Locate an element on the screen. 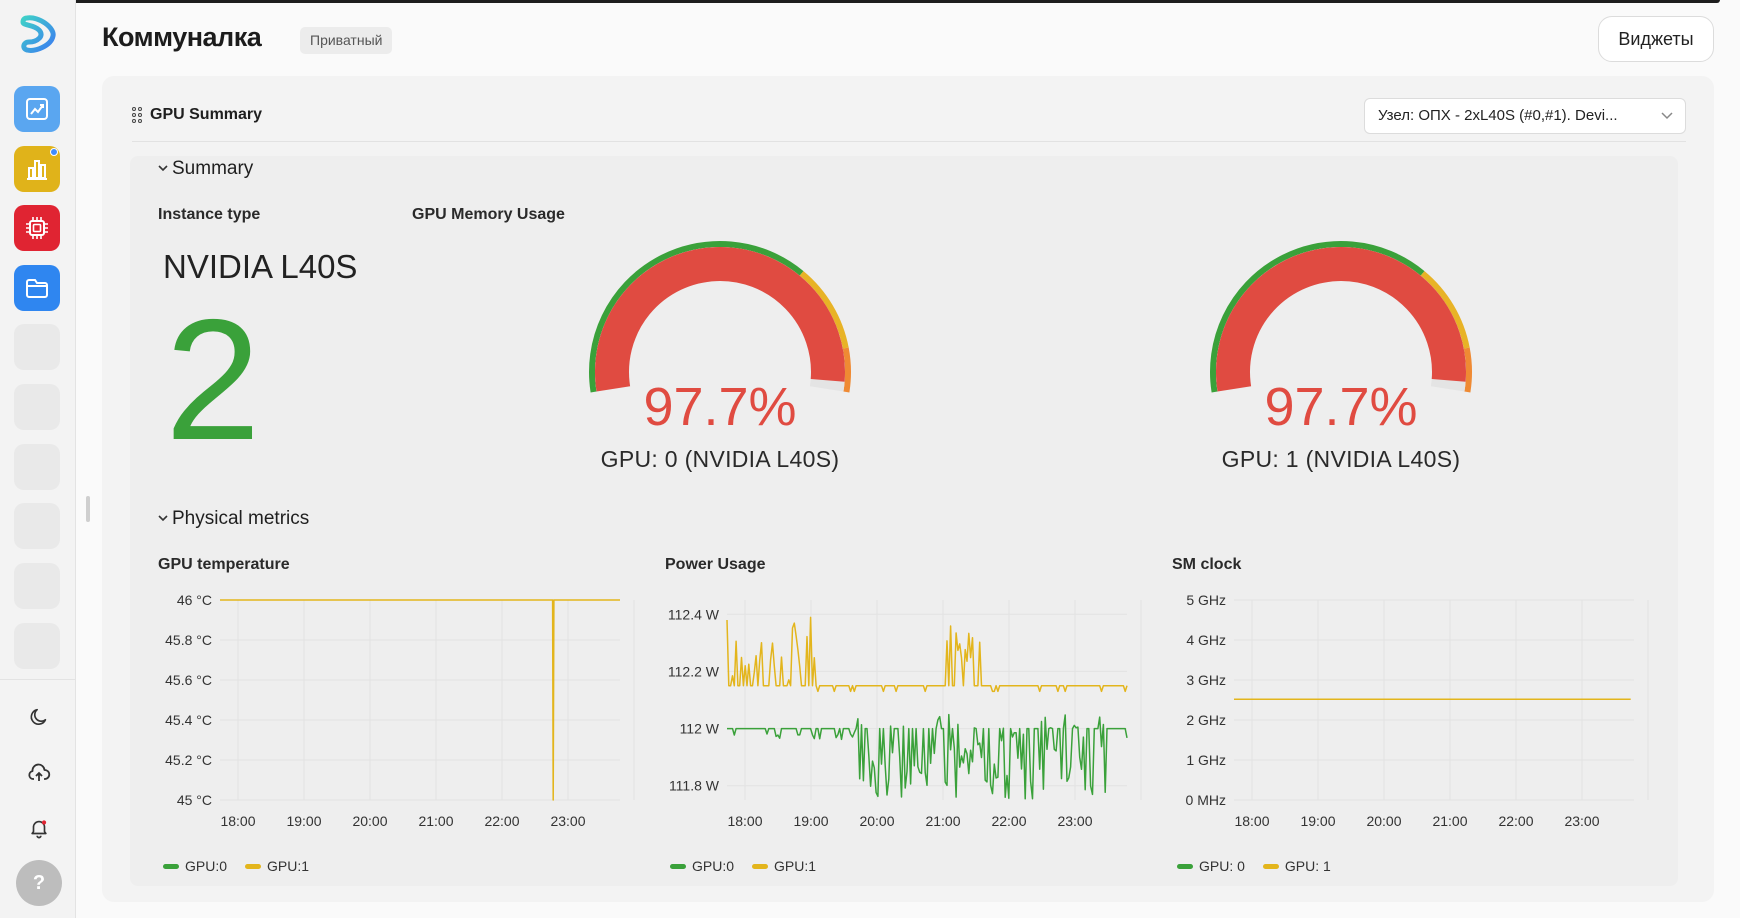 The image size is (1740, 918). sidebar: ? is located at coordinates (38, 459).